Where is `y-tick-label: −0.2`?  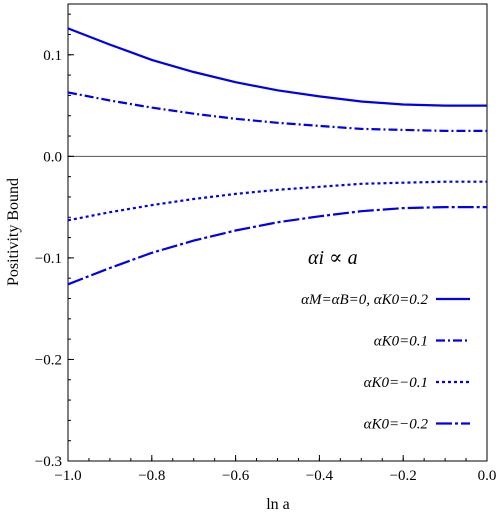 y-tick-label: −0.2 is located at coordinates (48, 360).